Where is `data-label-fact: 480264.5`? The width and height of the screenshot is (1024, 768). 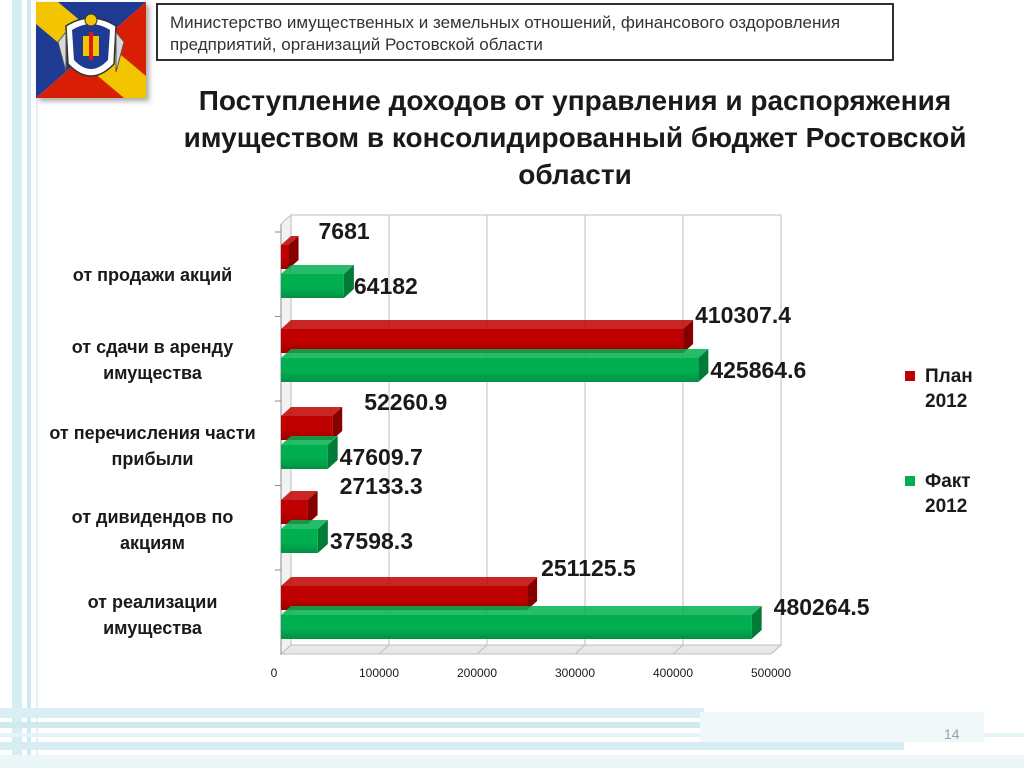
data-label-fact: 480264.5 is located at coordinates (822, 607).